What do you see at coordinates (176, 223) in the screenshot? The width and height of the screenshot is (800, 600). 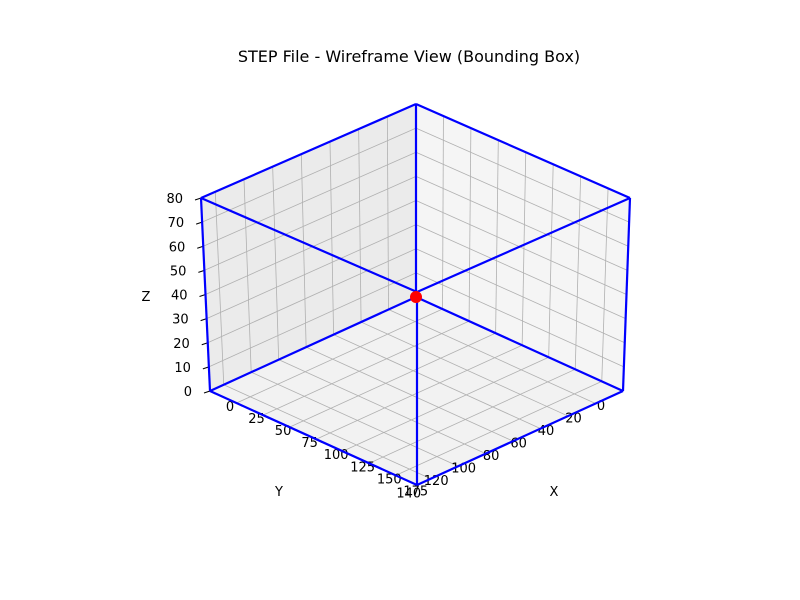 I see `z-tick-label: 70` at bounding box center [176, 223].